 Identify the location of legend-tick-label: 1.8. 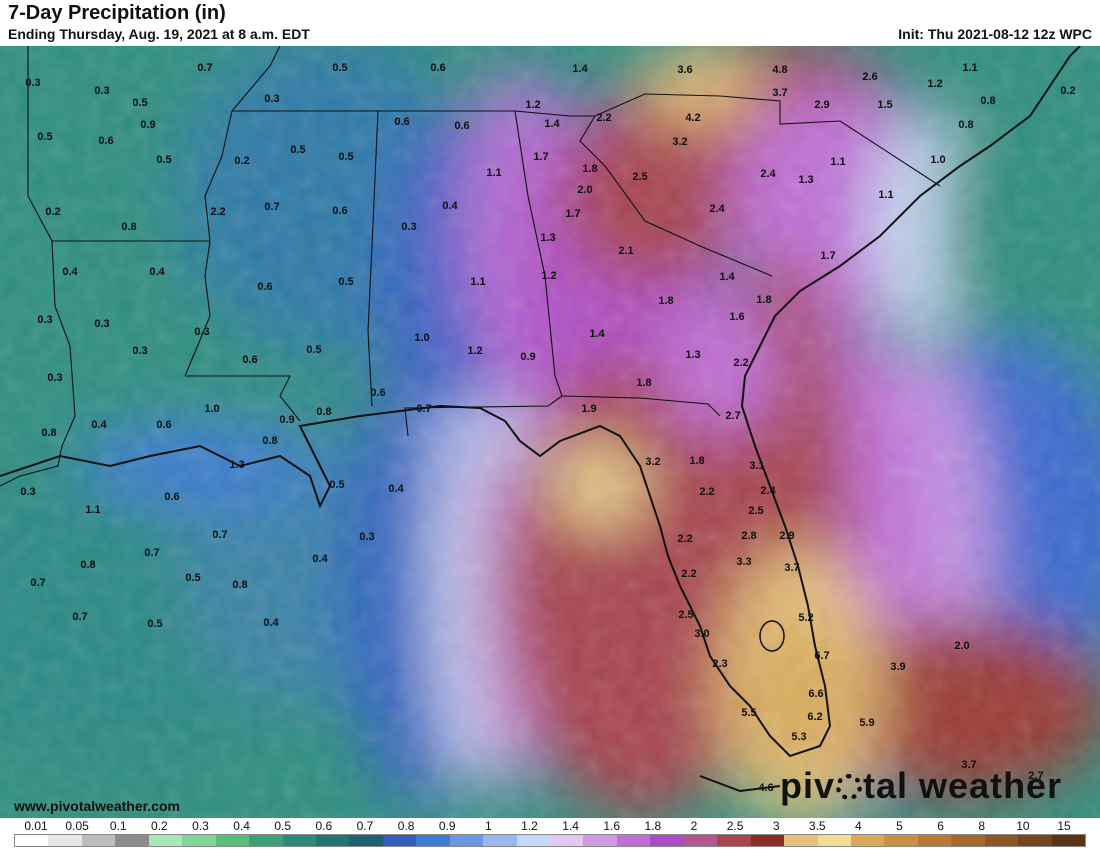
(653, 826).